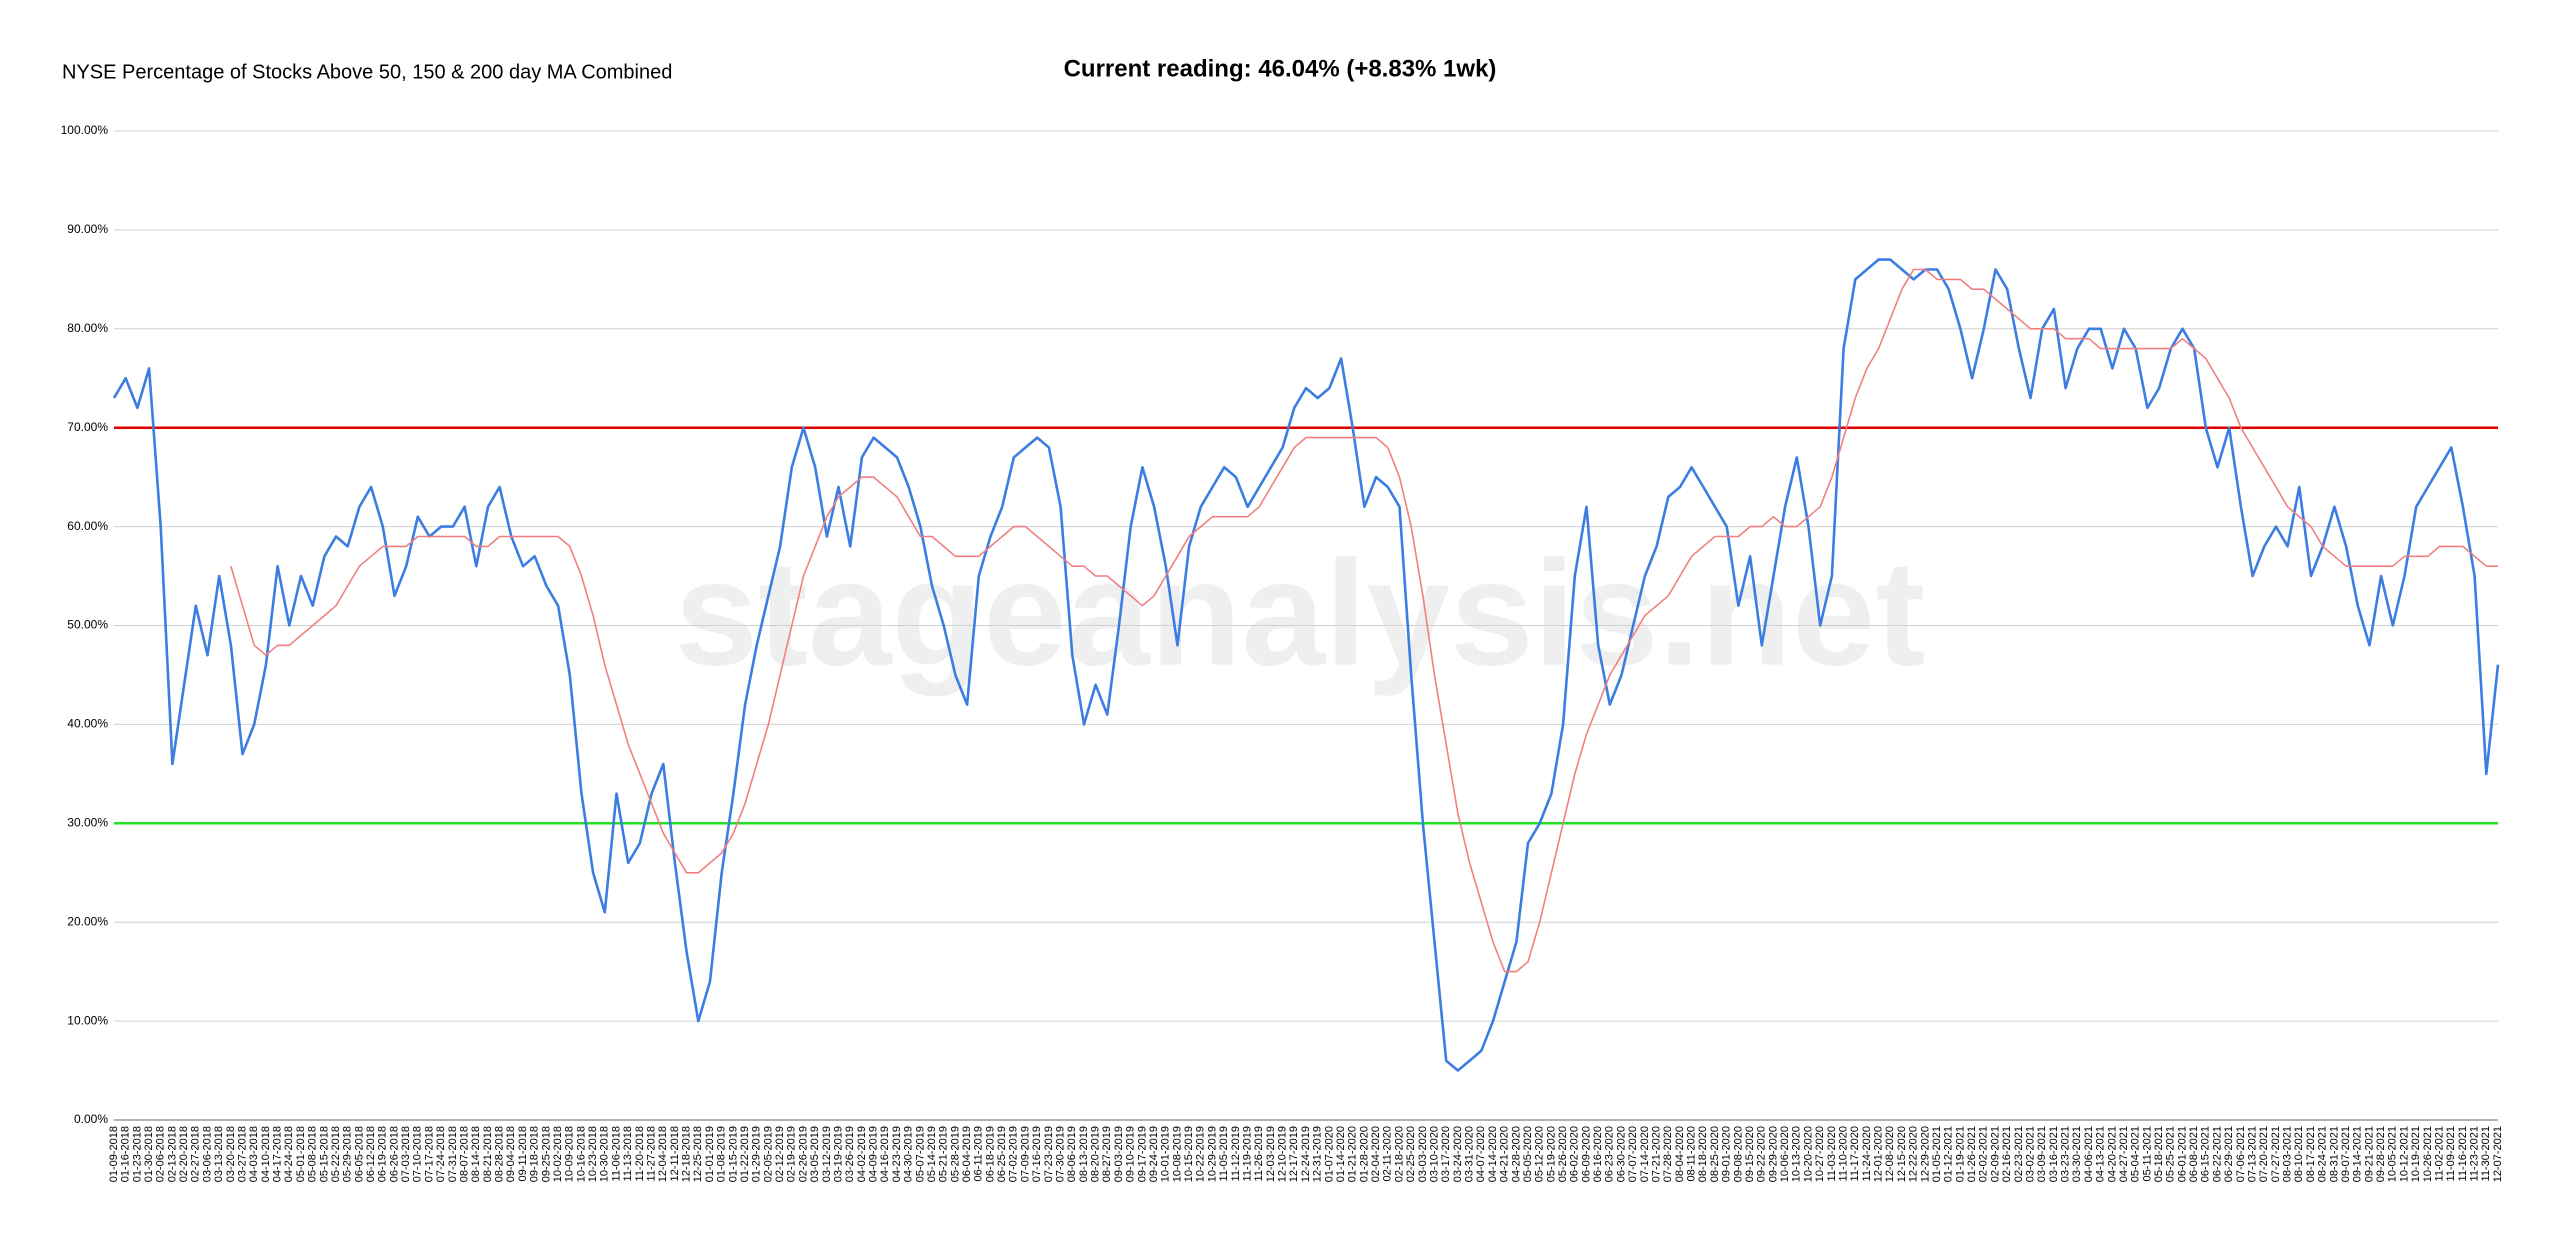 This screenshot has width=2560, height=1255. Describe the element at coordinates (651, 1153) in the screenshot. I see `x-tick-label: 11-27-2018` at that location.